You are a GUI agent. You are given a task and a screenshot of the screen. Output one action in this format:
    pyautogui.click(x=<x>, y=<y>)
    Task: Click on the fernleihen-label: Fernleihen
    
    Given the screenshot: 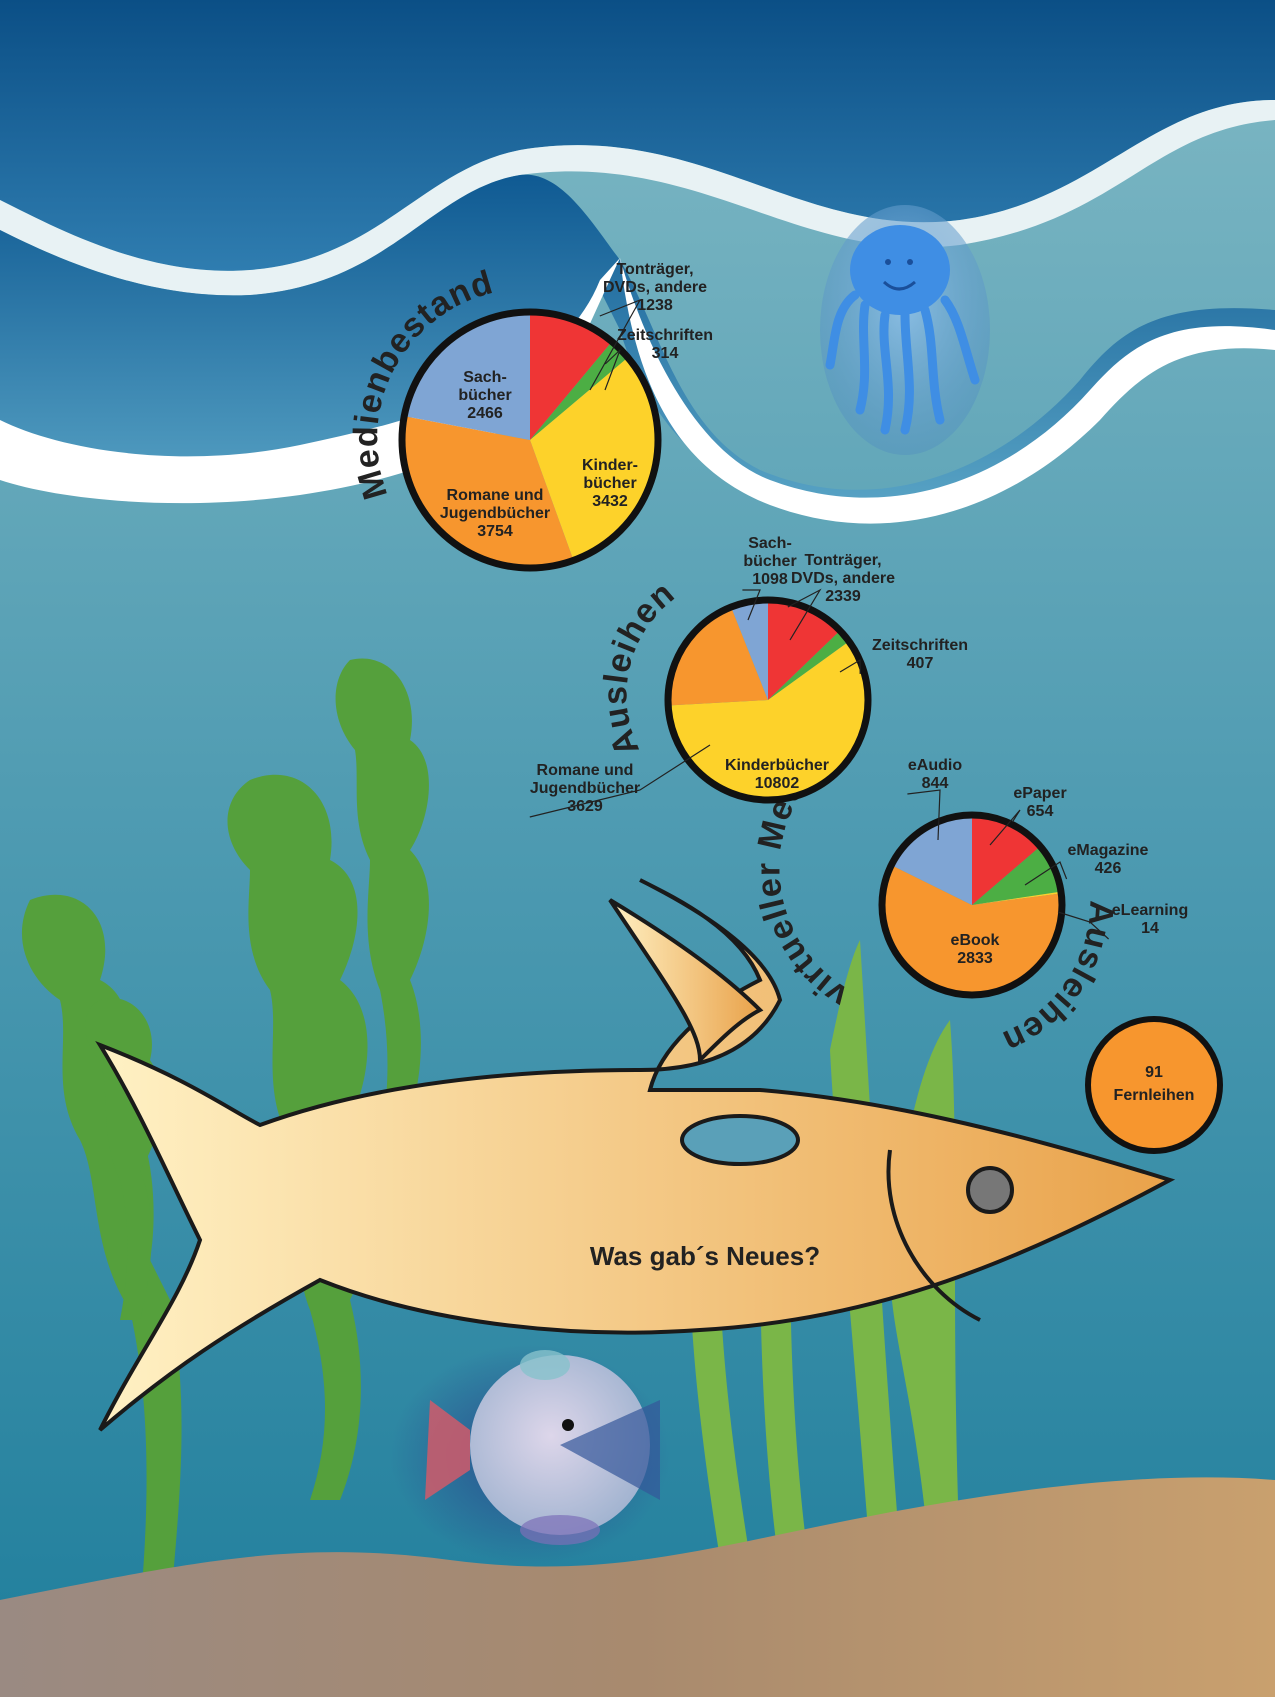 What is the action you would take?
    pyautogui.click(x=1154, y=1095)
    